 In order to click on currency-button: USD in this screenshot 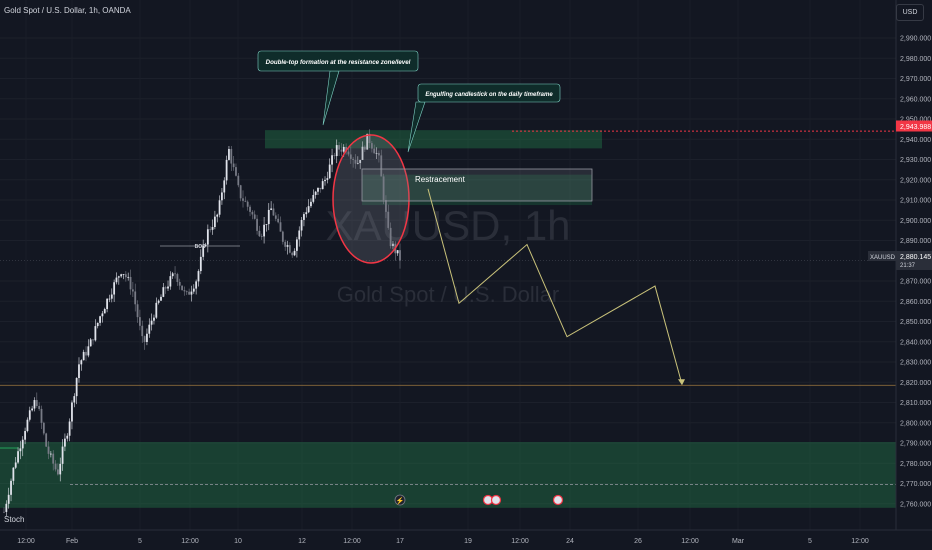, I will do `click(910, 12)`.